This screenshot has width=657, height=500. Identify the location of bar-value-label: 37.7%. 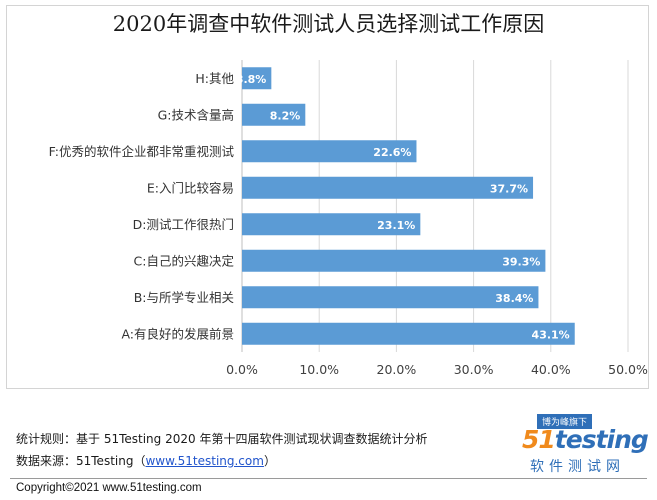
(509, 188).